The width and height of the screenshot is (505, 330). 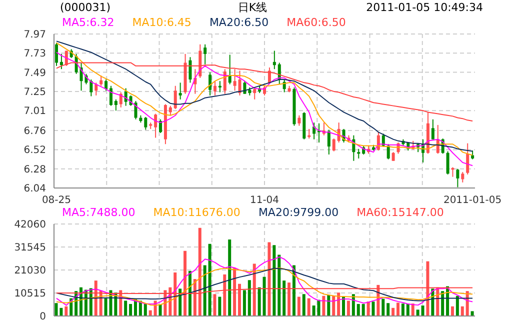 I want to click on text: MA20:6.50, so click(x=239, y=23).